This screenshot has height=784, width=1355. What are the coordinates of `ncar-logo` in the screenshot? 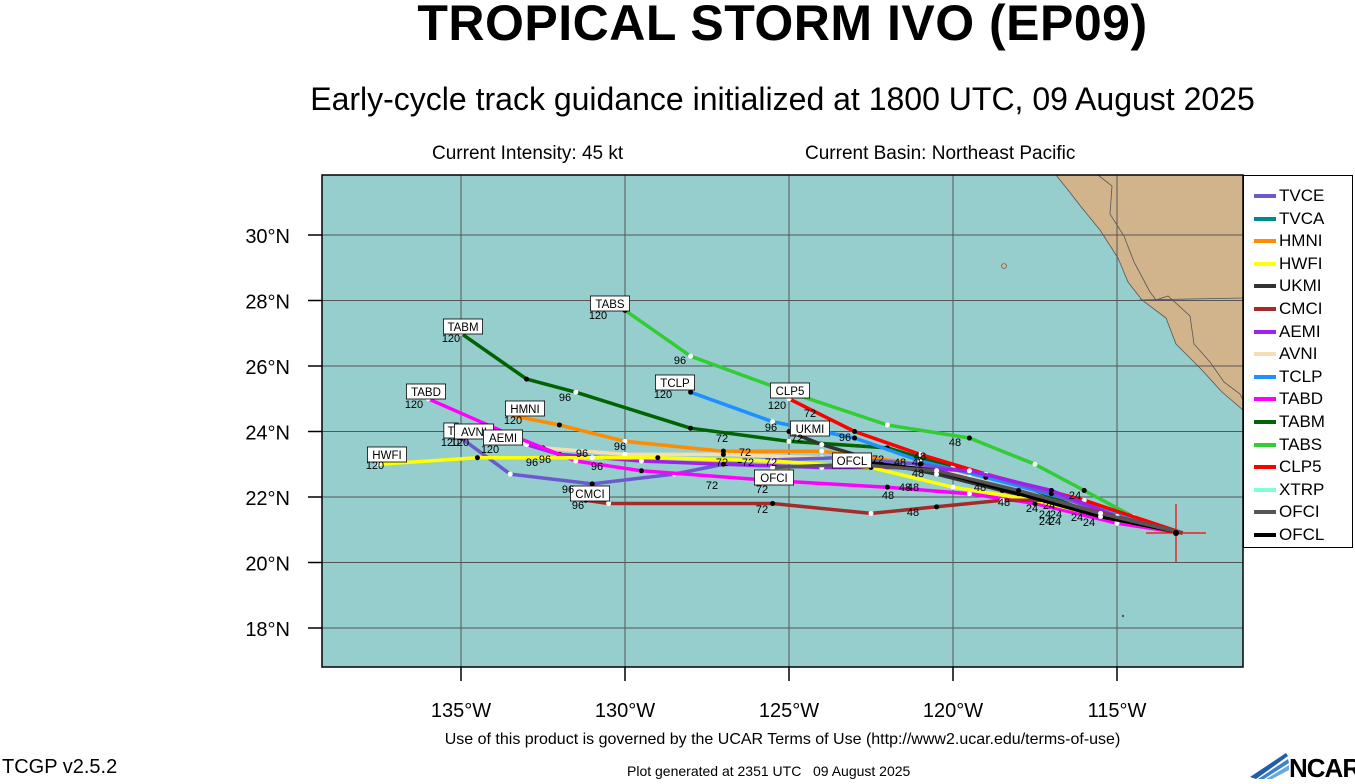 It's located at (1269, 766).